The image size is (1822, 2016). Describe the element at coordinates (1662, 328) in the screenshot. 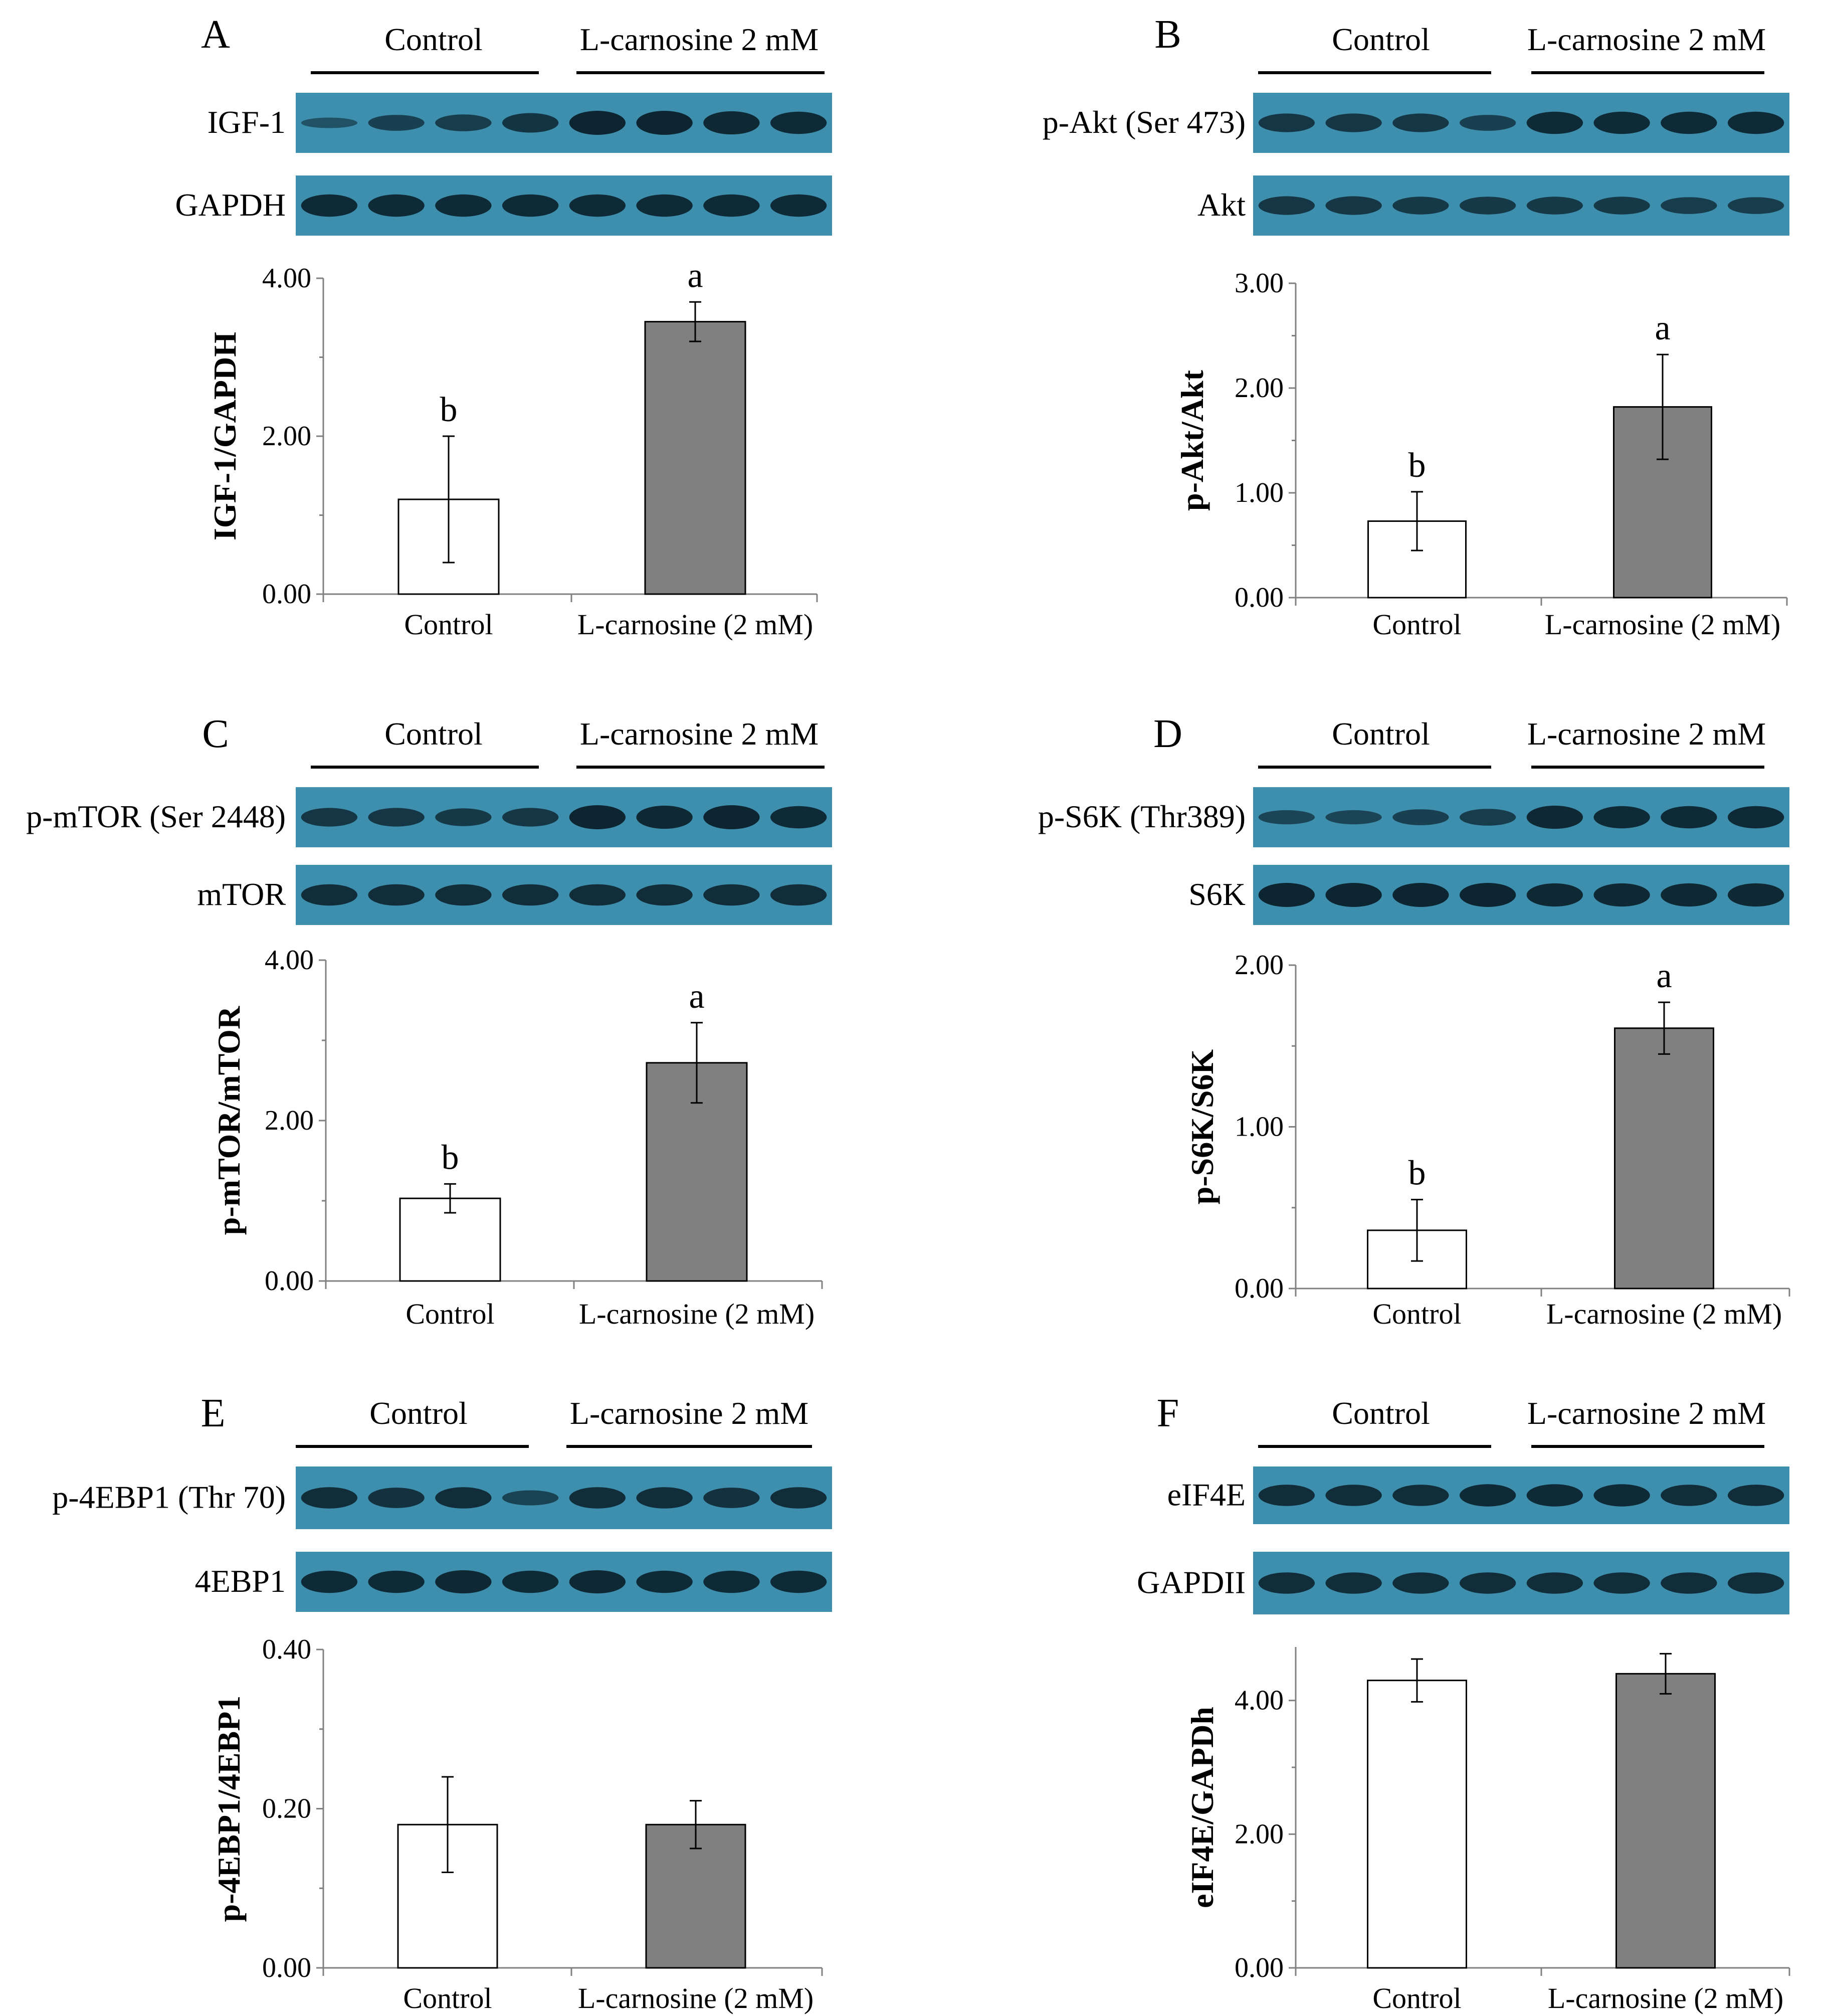

I see `significance-letter: a` at that location.